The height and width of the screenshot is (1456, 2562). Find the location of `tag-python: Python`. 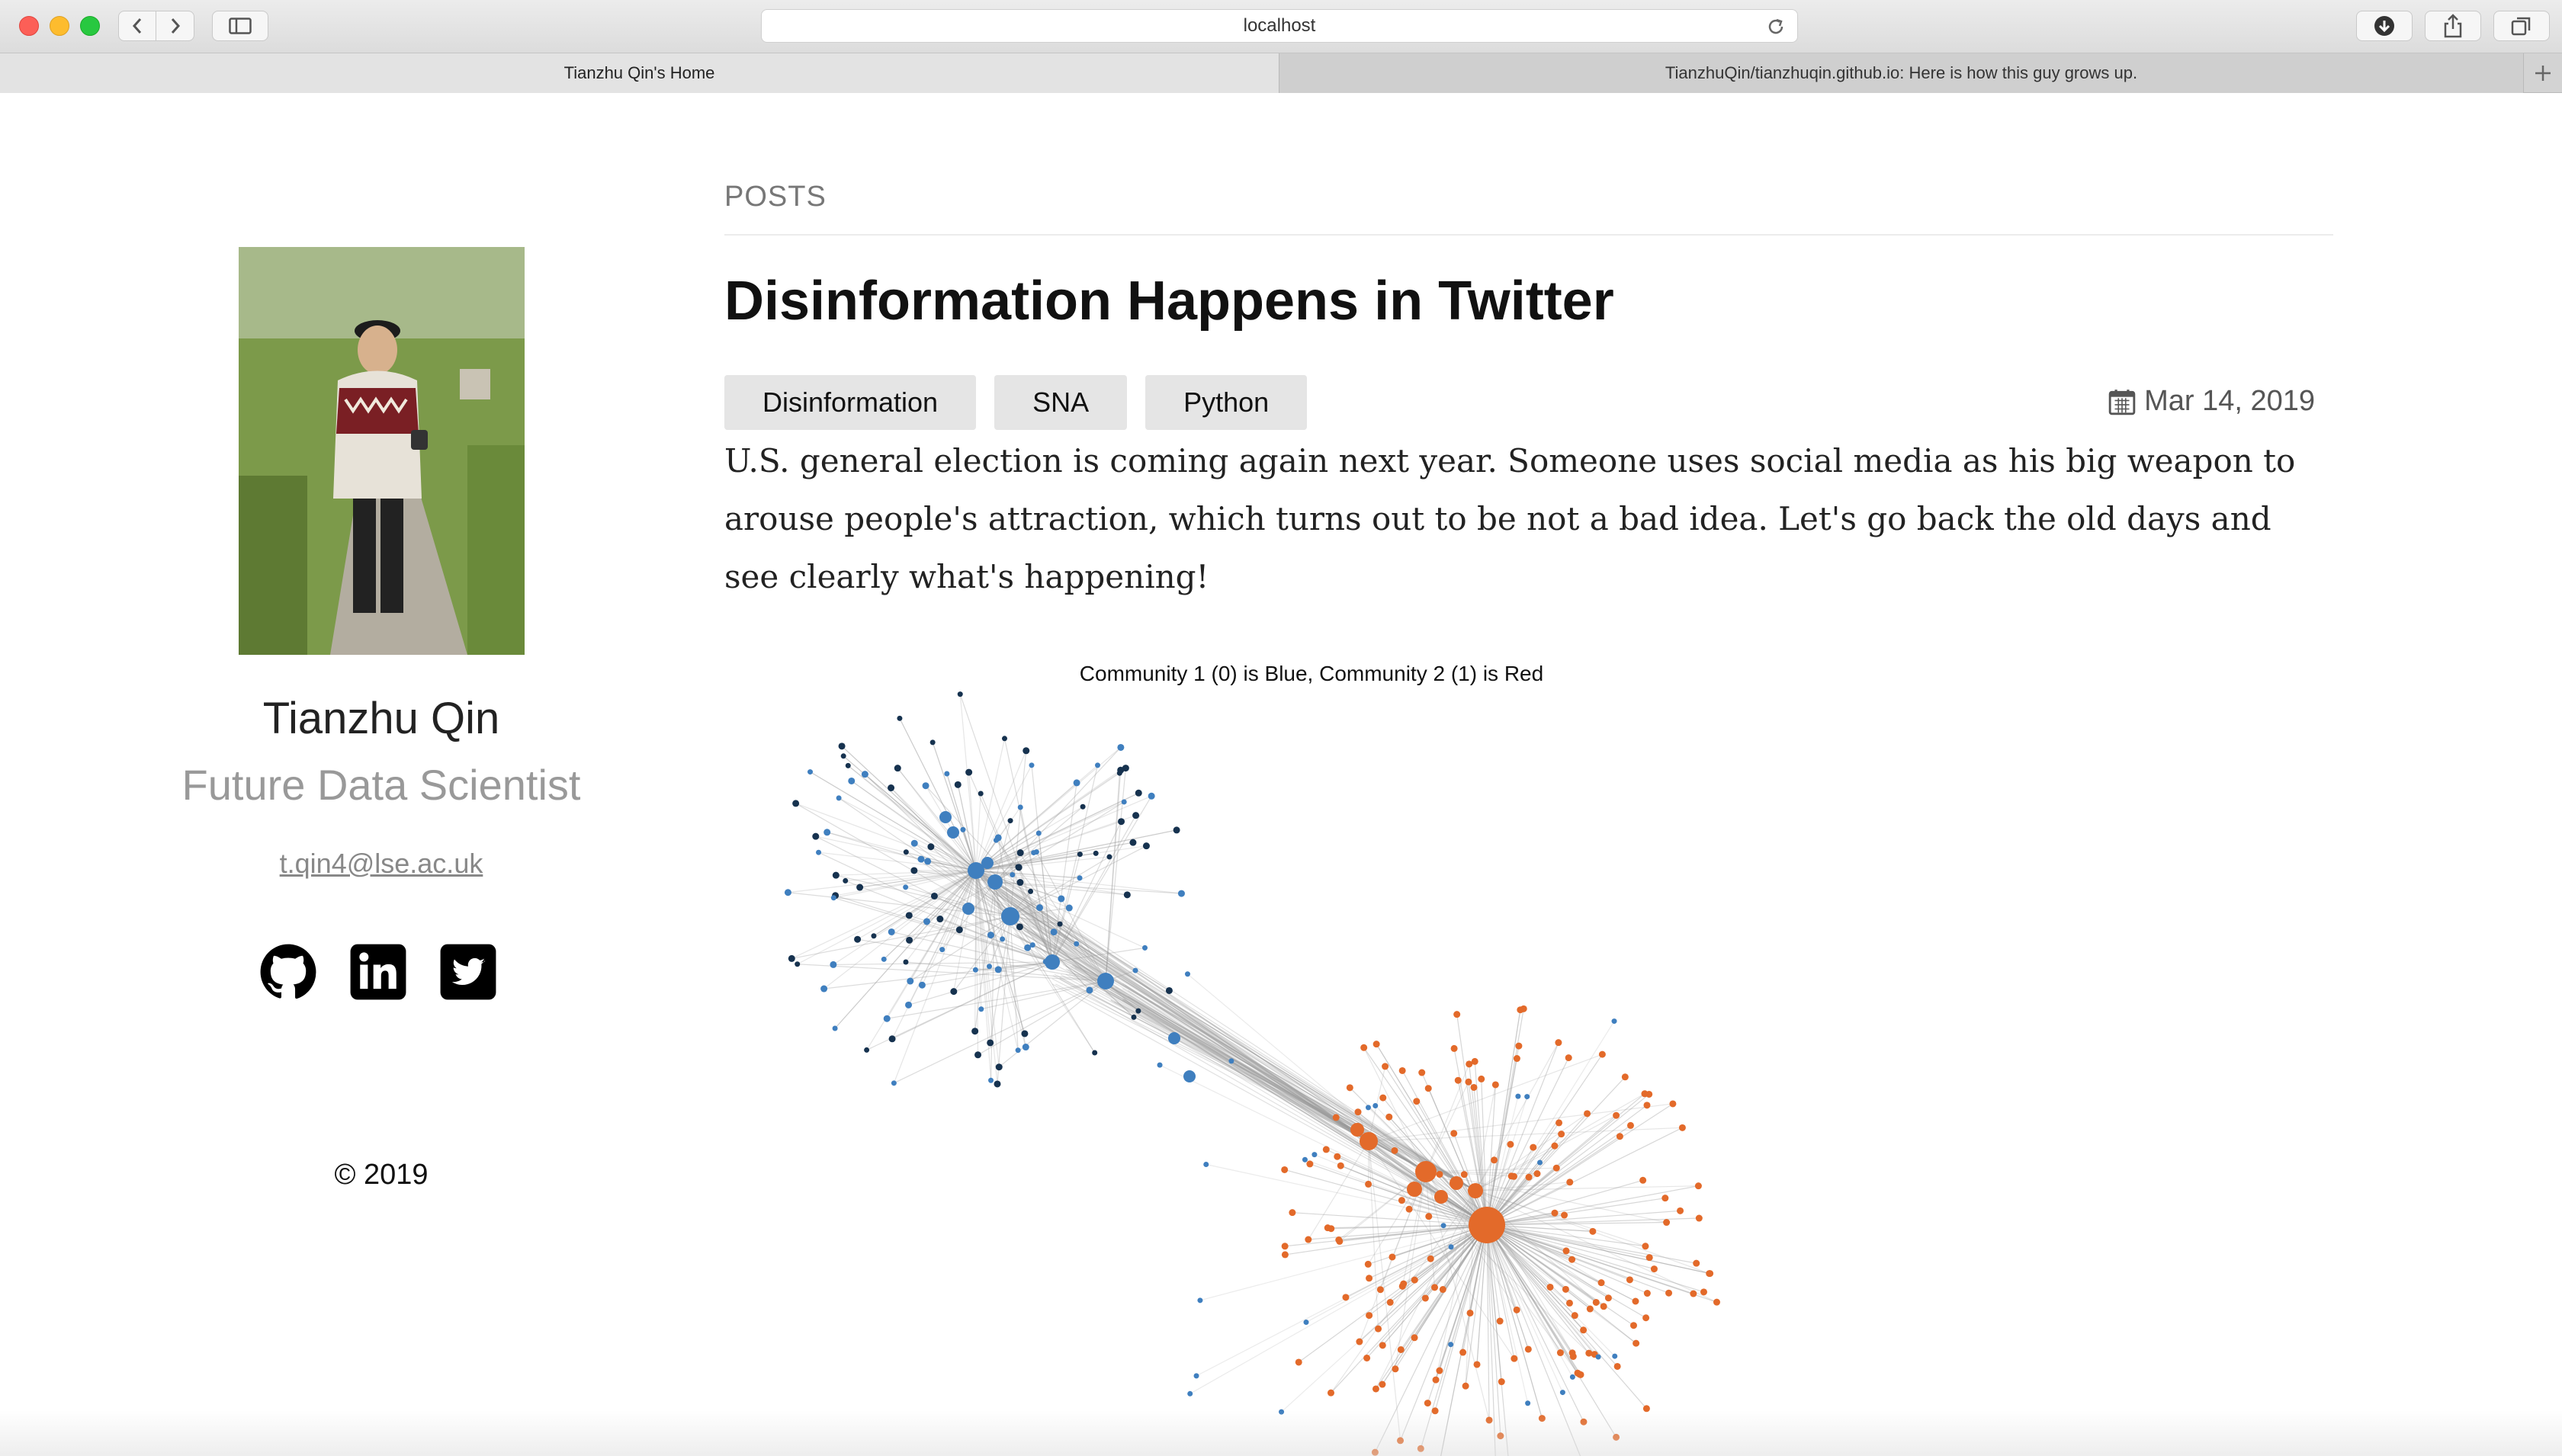

tag-python: Python is located at coordinates (1226, 402).